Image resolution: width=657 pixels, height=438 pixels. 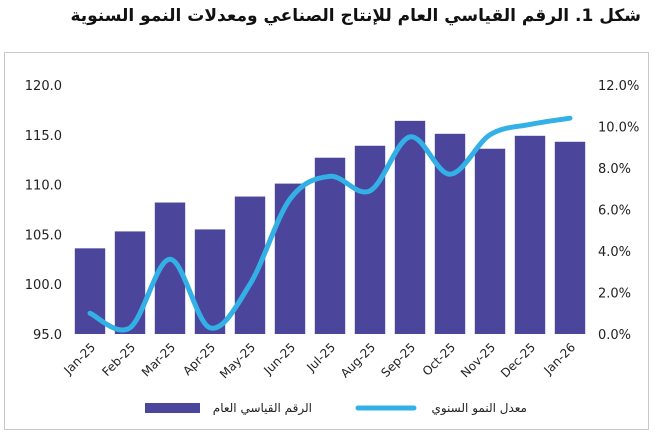 I want to click on right-tick-label: 6.0%, so click(x=614, y=211).